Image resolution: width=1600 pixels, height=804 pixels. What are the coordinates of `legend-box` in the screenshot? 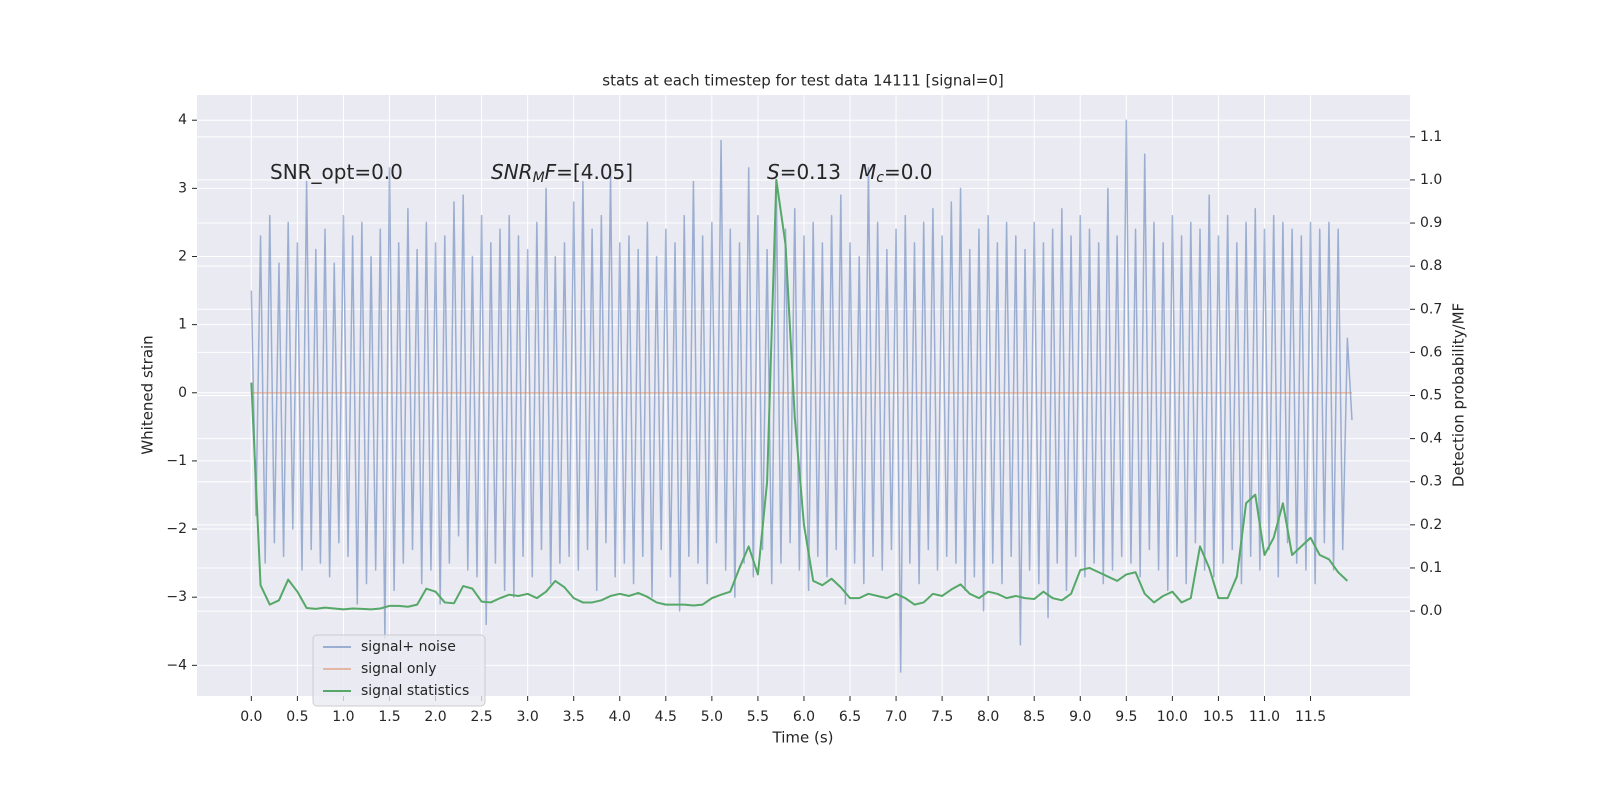 It's located at (399, 670).